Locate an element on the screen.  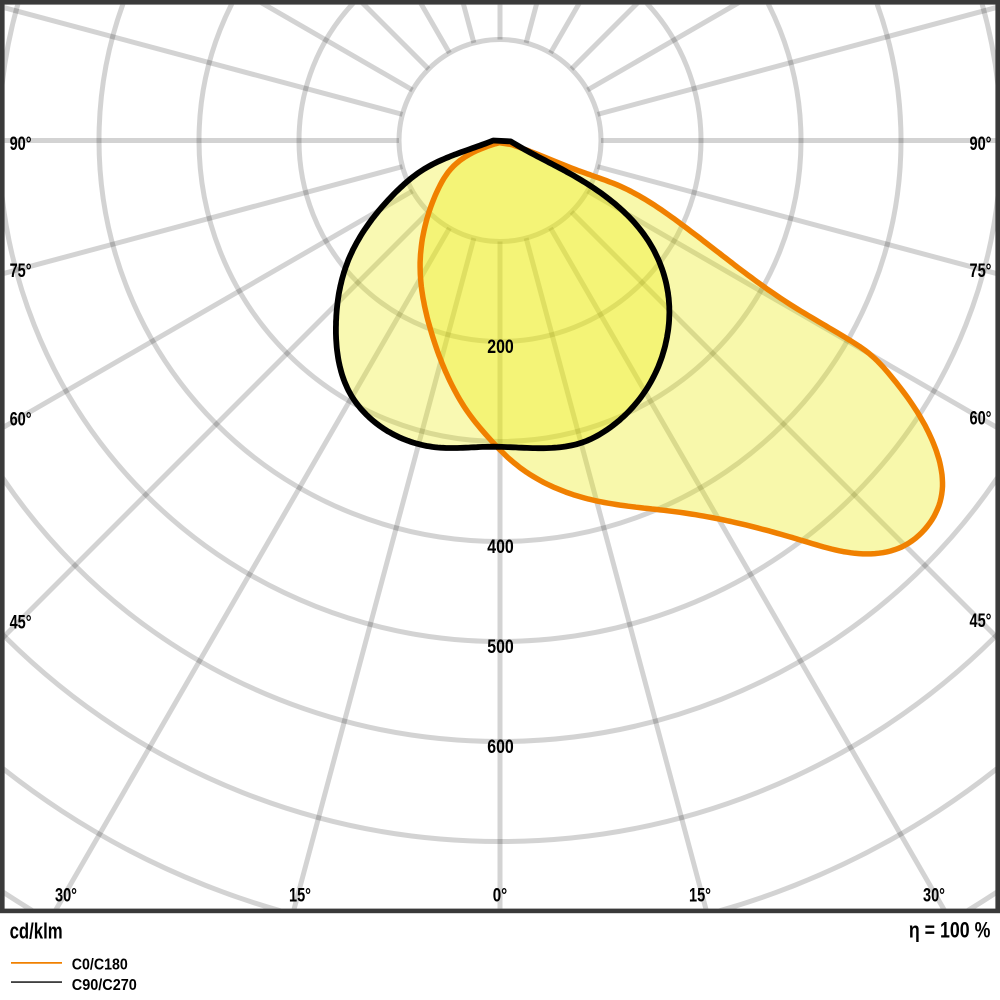
svg-text: cd/klm is located at coordinates (36, 931).